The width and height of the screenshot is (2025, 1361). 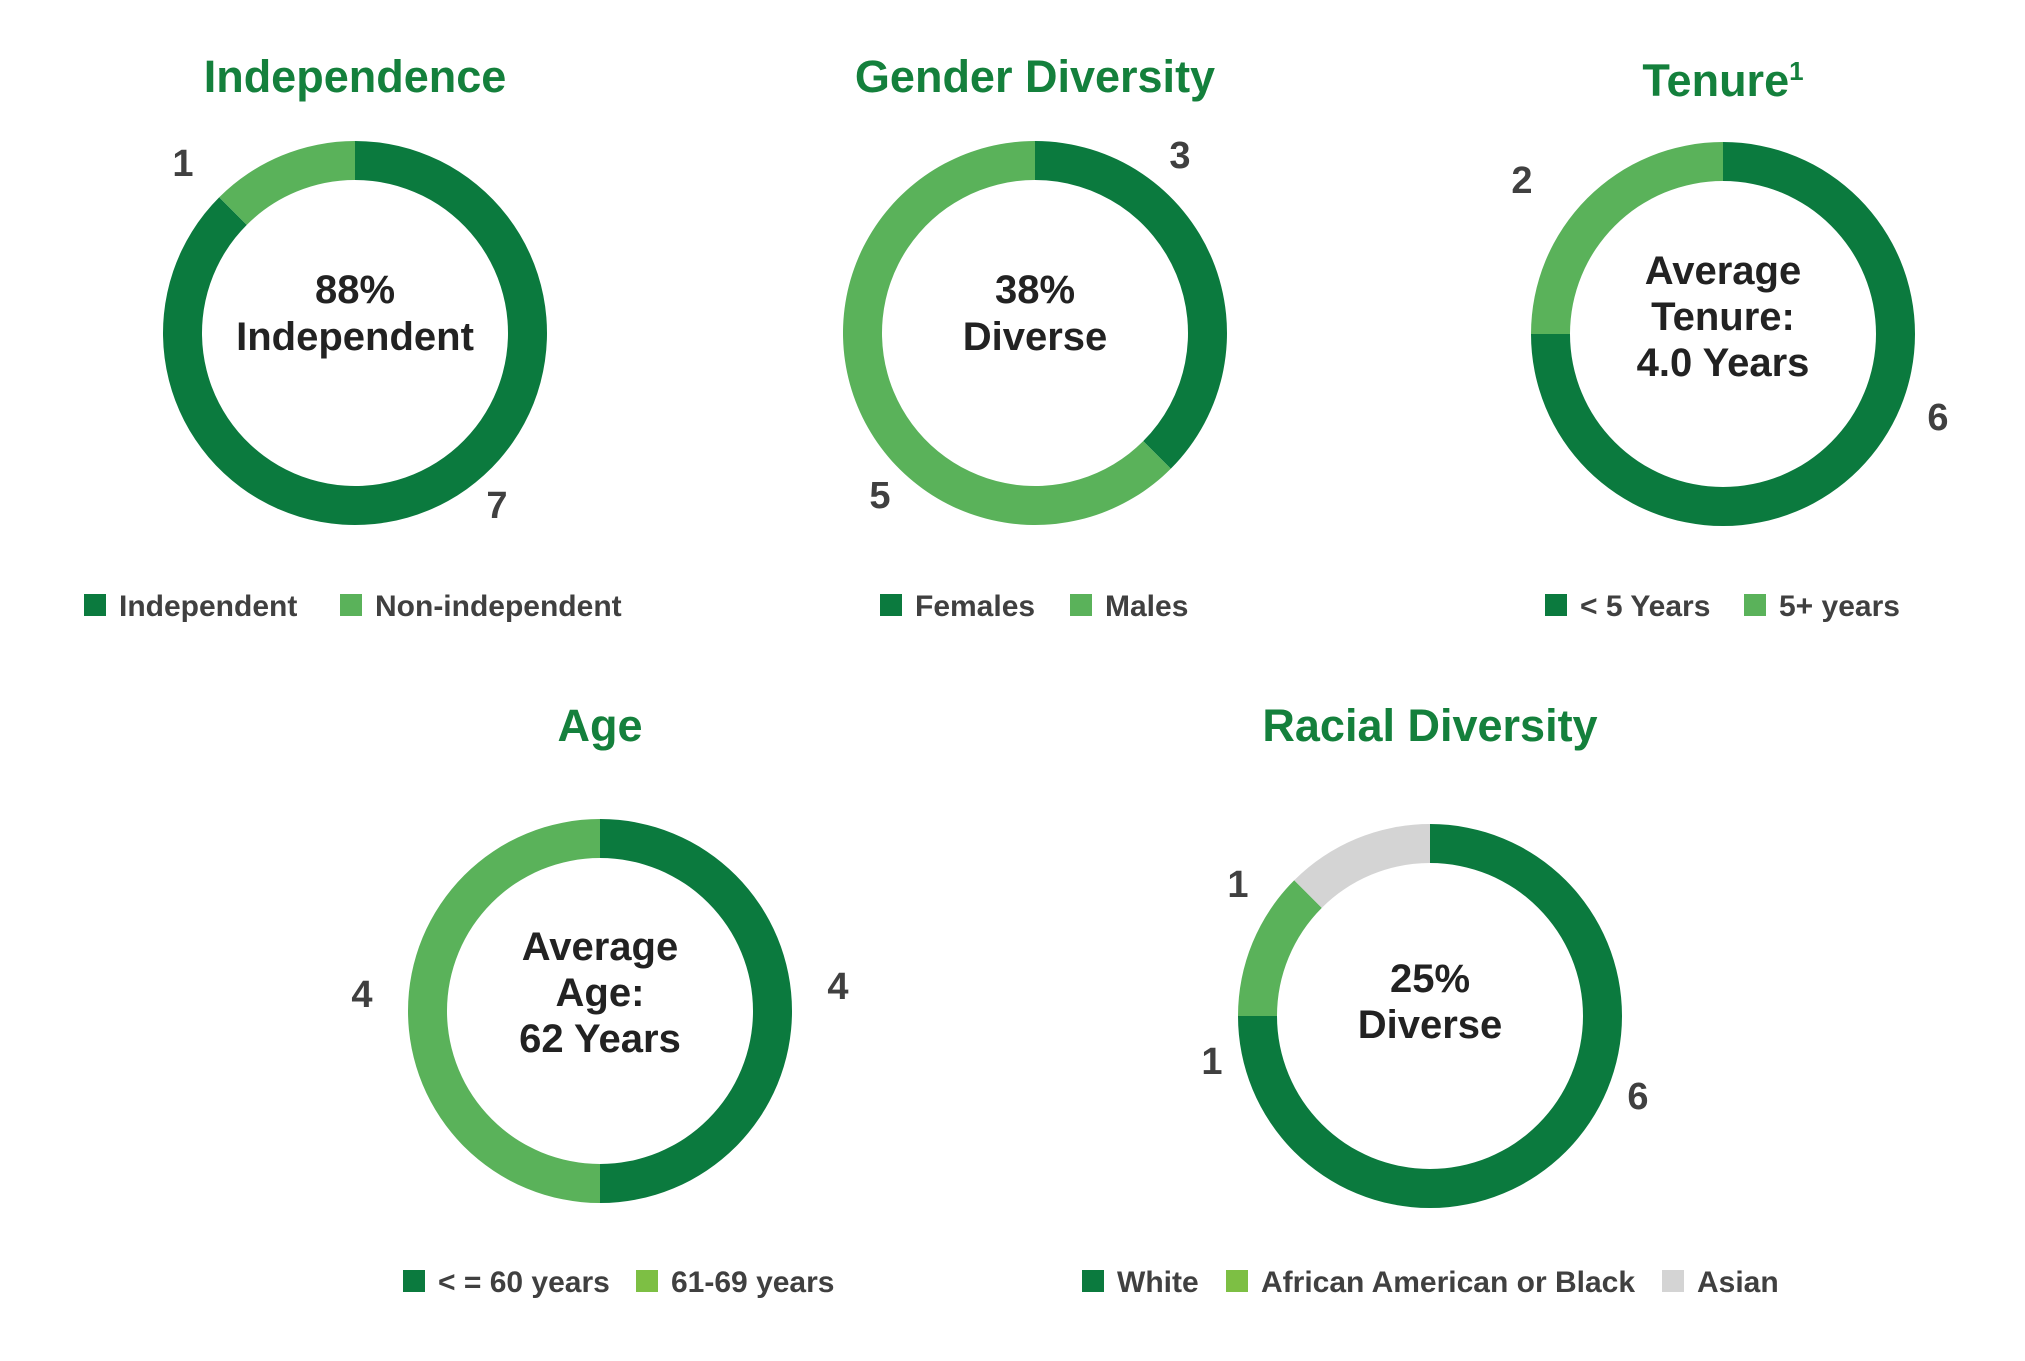 I want to click on legend-label-5-years: < 5 Years, so click(x=1645, y=606).